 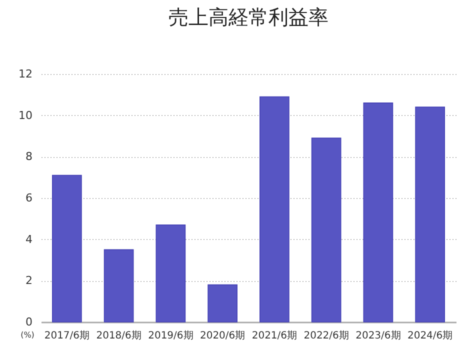 What do you see at coordinates (326, 336) in the screenshot?
I see `x-tick-label: 2022/6期` at bounding box center [326, 336].